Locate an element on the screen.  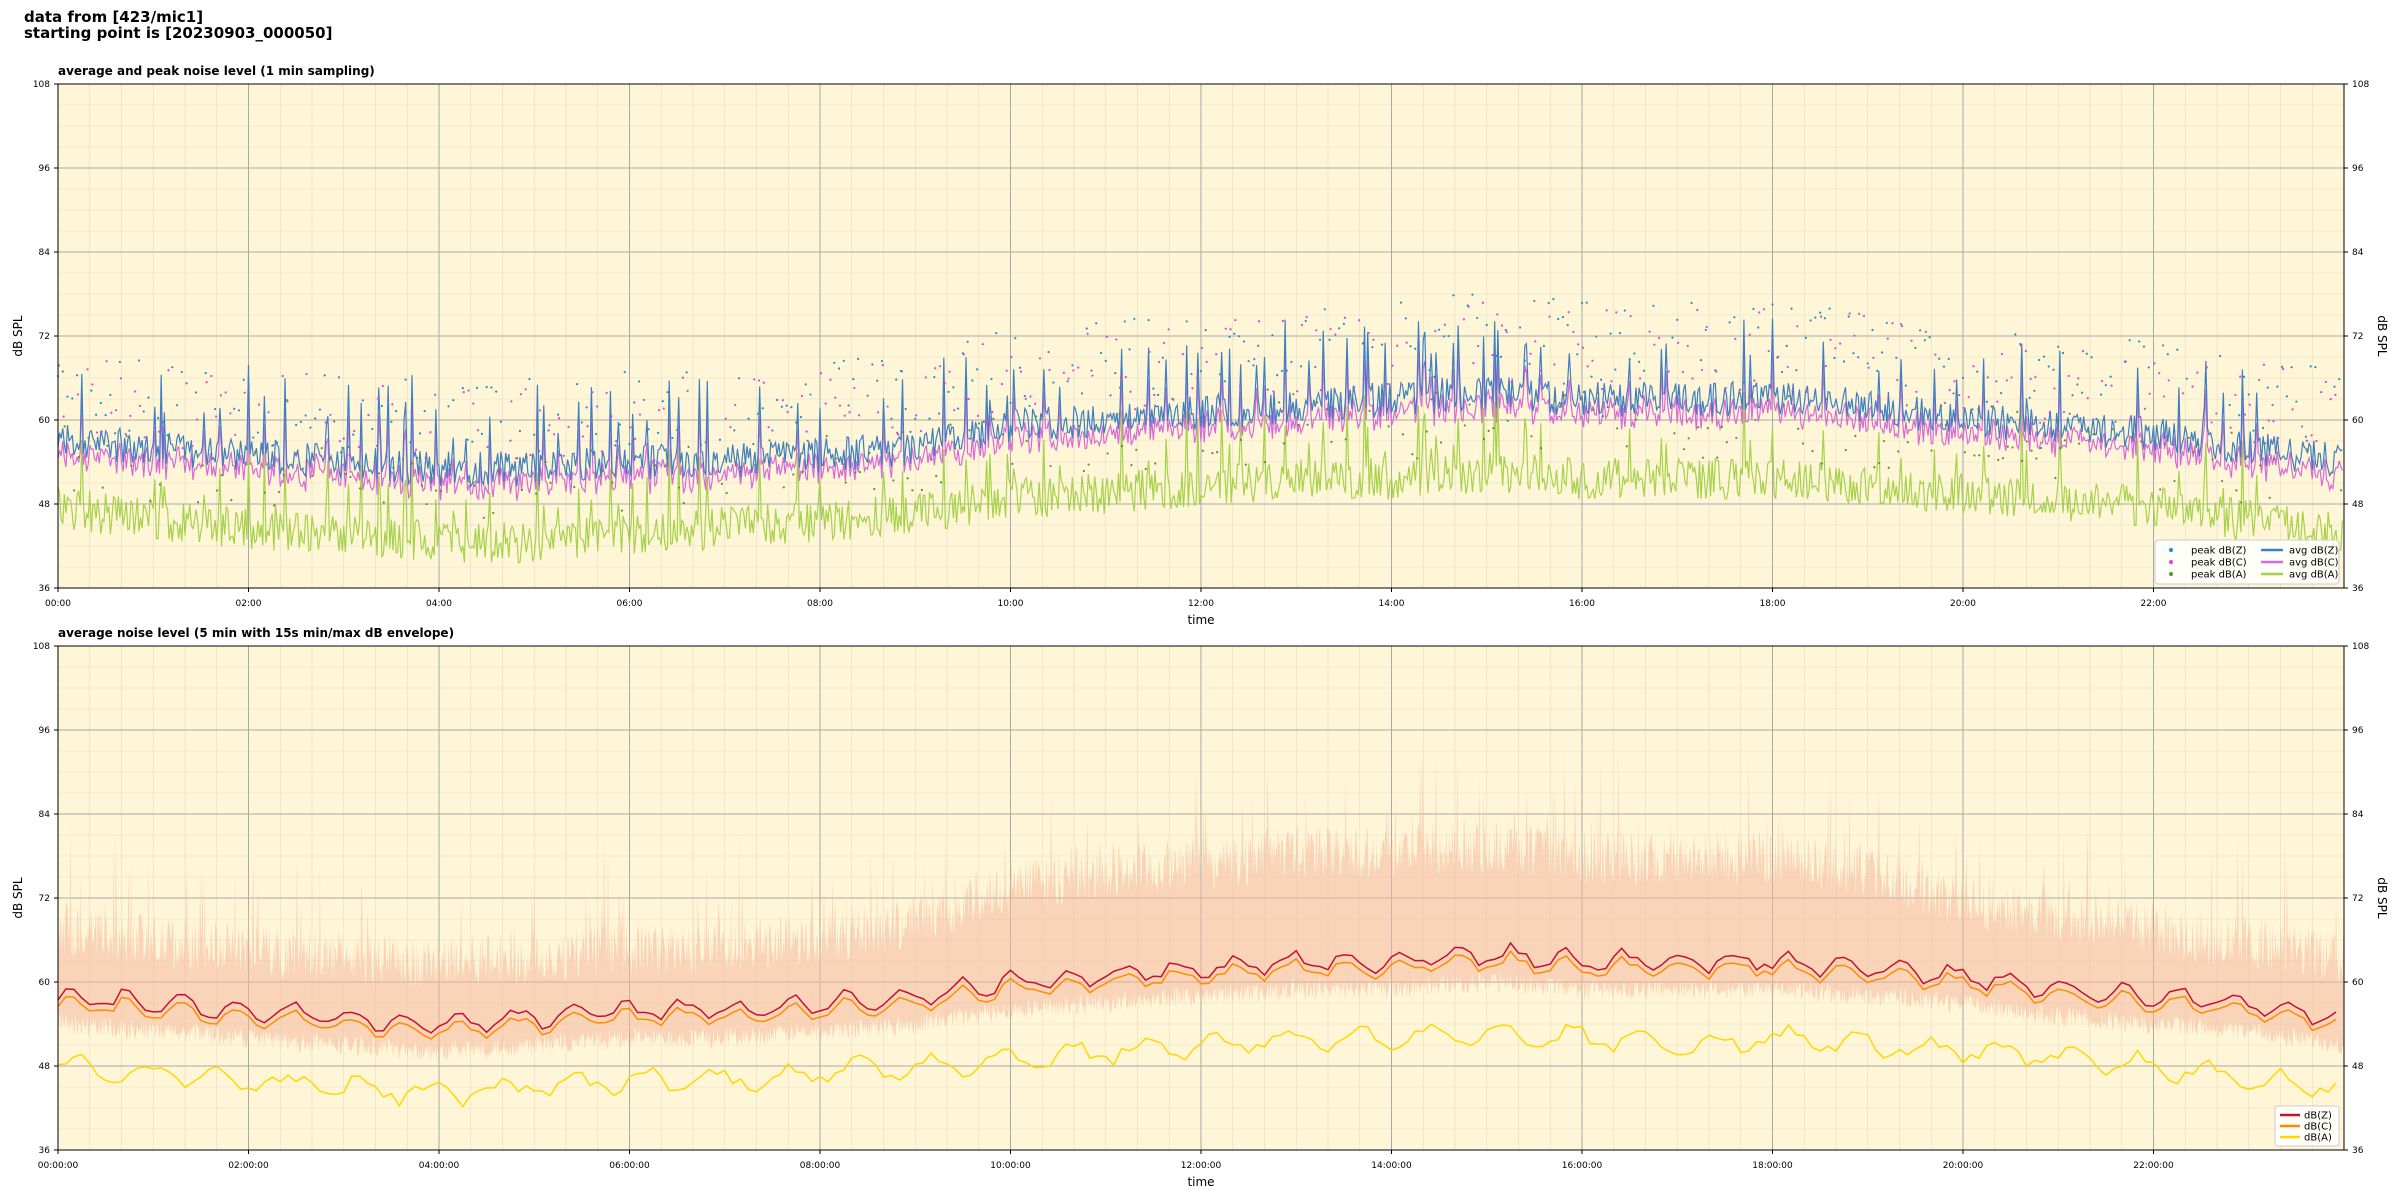
header-line-start: starting point is [20230903_000050] is located at coordinates (178, 33).